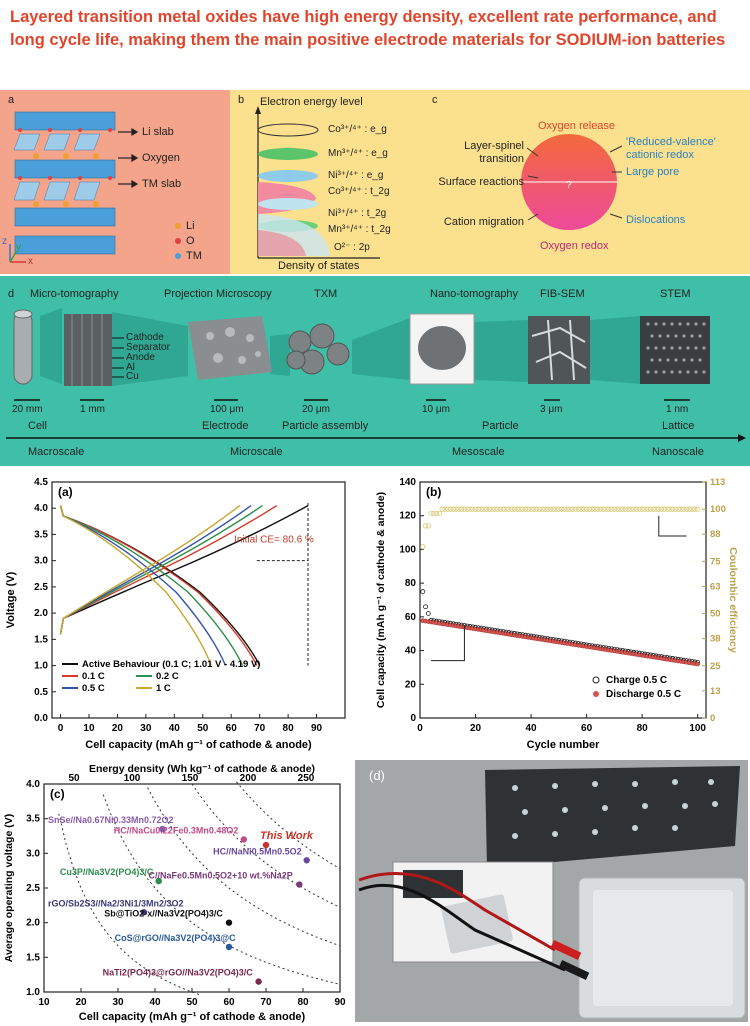 The width and height of the screenshot is (750, 1026). What do you see at coordinates (155, 1002) in the screenshot?
I see `x-tick-label: 40` at bounding box center [155, 1002].